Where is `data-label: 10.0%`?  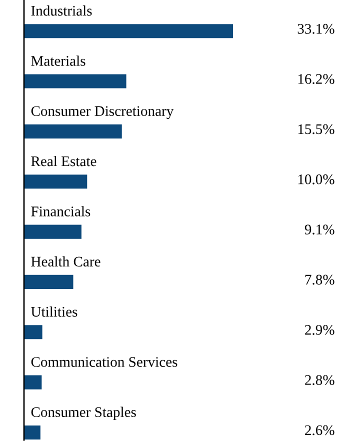
data-label: 10.0% is located at coordinates (316, 179).